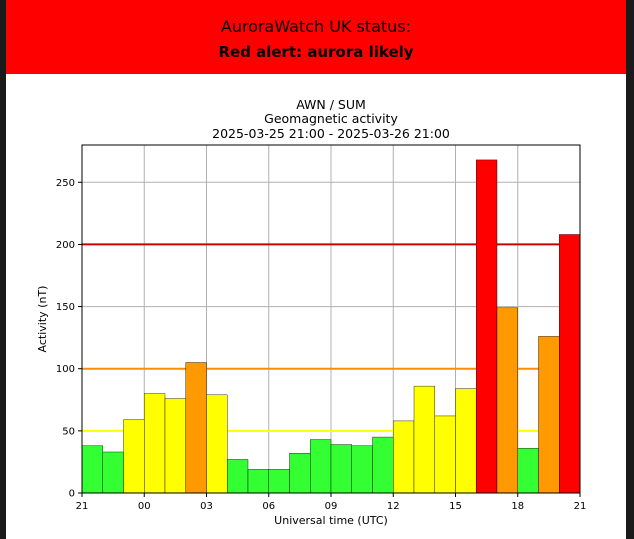 The image size is (634, 539). Describe the element at coordinates (65, 245) in the screenshot. I see `y-tick-label: 200` at that location.